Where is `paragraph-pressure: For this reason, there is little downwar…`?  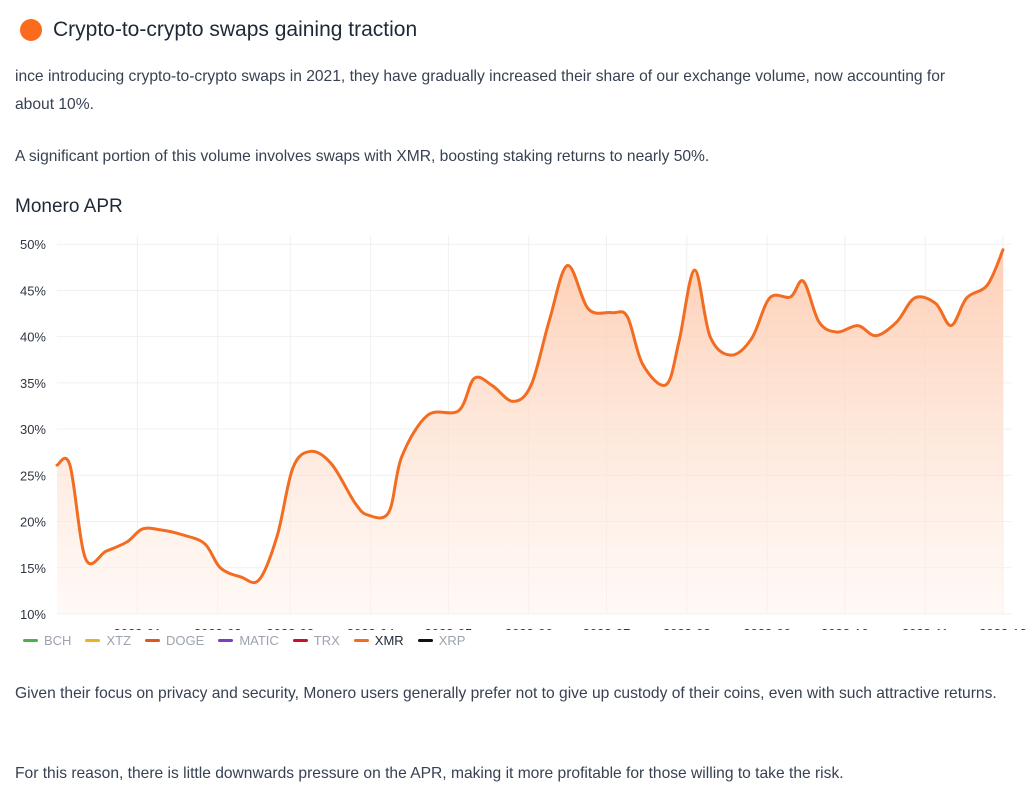 paragraph-pressure: For this reason, there is little downwar… is located at coordinates (429, 773).